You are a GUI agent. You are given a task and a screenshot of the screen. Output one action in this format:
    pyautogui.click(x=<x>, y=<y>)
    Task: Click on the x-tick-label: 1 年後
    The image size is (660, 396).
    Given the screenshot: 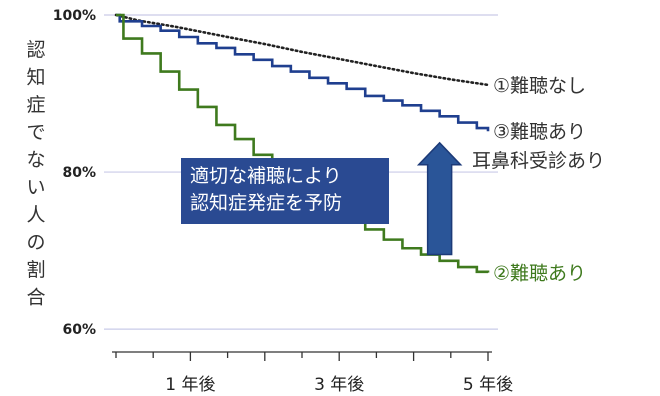 What is the action you would take?
    pyautogui.click(x=190, y=385)
    